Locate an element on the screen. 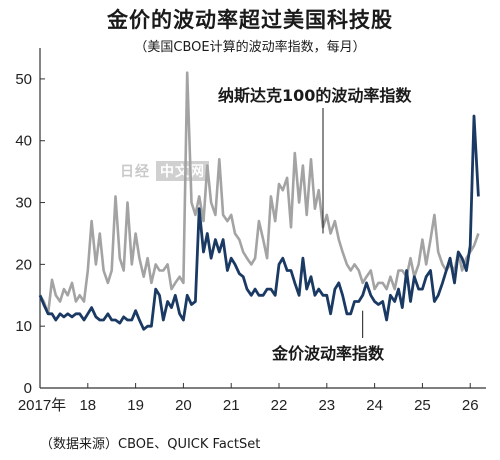  x-tick-label: 25 is located at coordinates (422, 405).